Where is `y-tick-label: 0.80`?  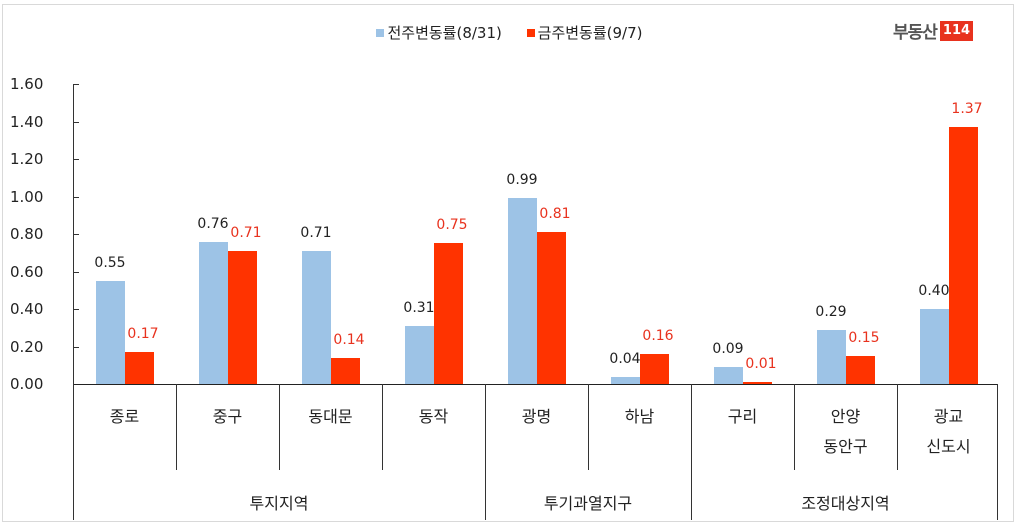
y-tick-label: 0.80 is located at coordinates (27, 234).